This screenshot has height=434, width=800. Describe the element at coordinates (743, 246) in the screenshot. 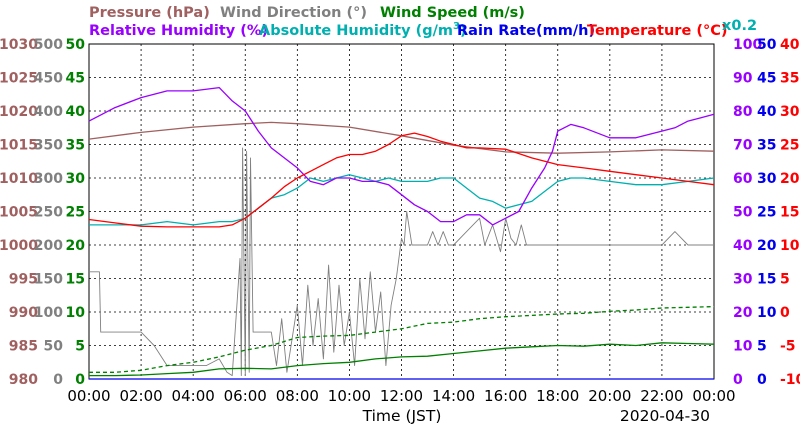

I see `y-tick-humidity: 40` at that location.